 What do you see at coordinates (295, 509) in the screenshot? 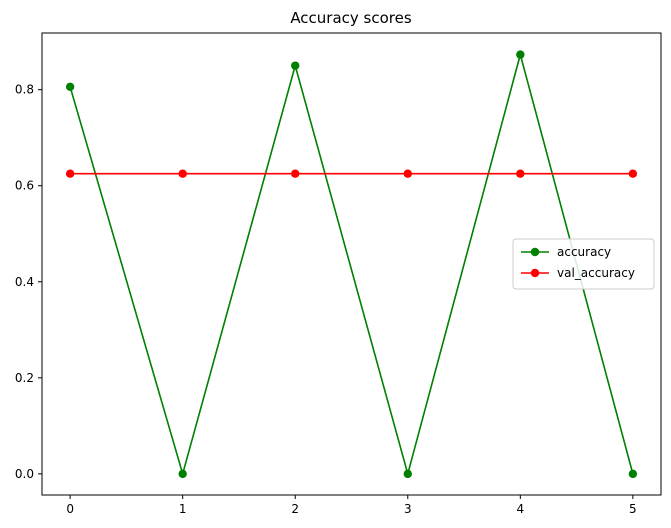
I see `x-tick-label: 2` at bounding box center [295, 509].